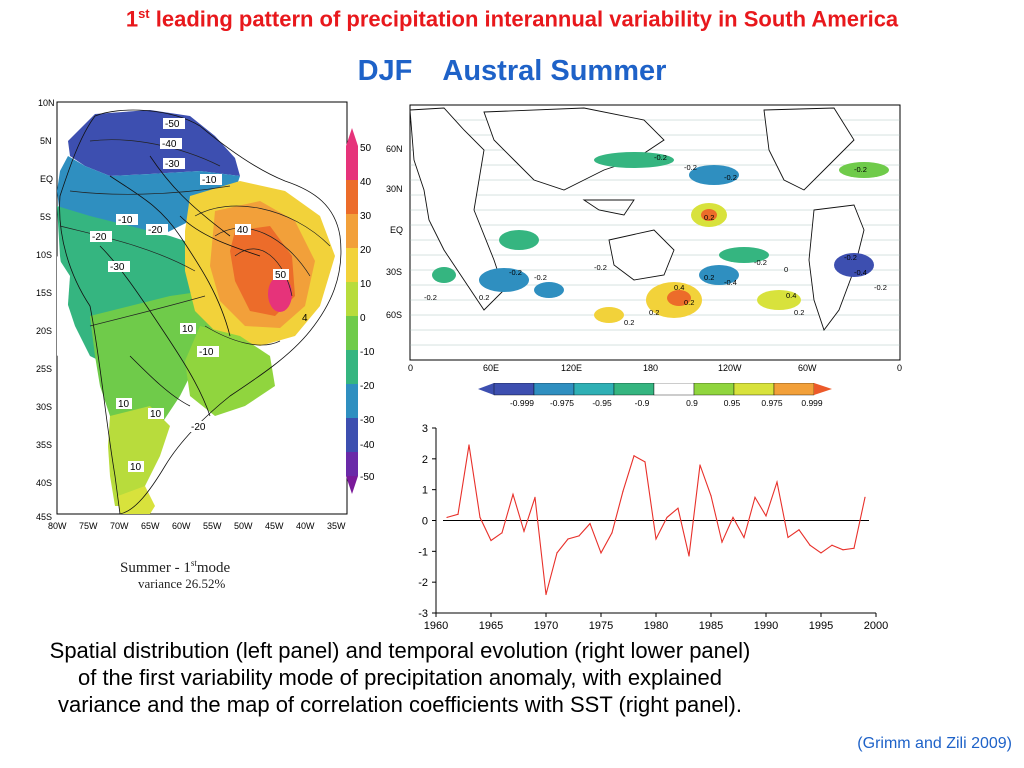 This screenshot has width=1024, height=768. What do you see at coordinates (571, 368) in the screenshot?
I see `svg-text: 120E` at bounding box center [571, 368].